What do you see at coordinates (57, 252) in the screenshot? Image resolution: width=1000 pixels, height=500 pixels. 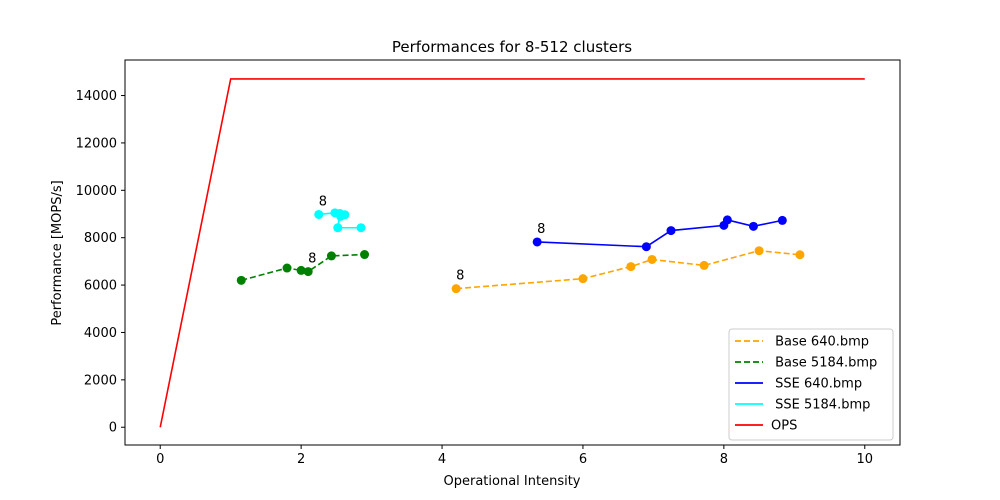 I see `y-axis-label: Performance [MOPS/s]` at bounding box center [57, 252].